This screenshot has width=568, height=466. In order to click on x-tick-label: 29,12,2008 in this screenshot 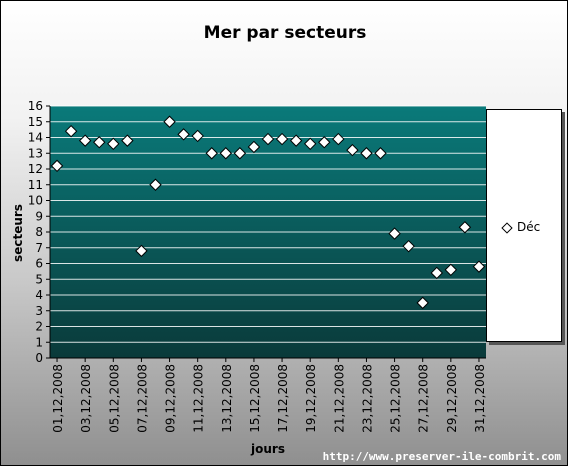, I will do `click(452, 398)`.